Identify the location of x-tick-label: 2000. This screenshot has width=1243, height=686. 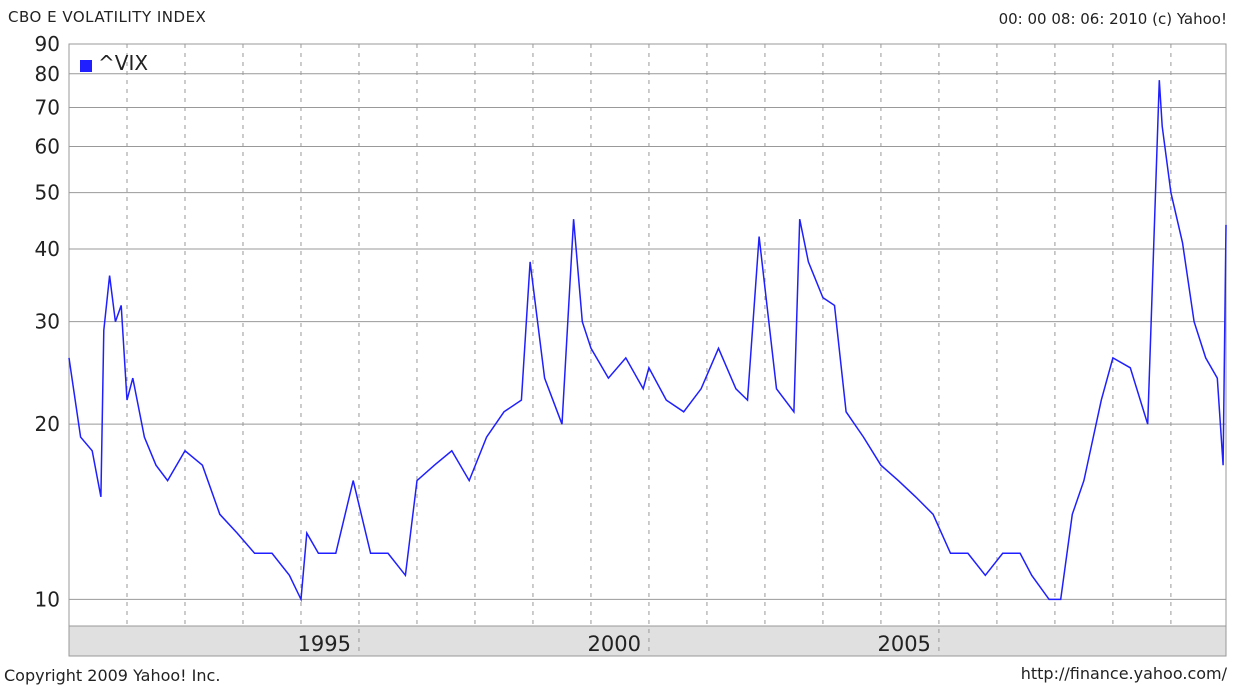
(613, 644).